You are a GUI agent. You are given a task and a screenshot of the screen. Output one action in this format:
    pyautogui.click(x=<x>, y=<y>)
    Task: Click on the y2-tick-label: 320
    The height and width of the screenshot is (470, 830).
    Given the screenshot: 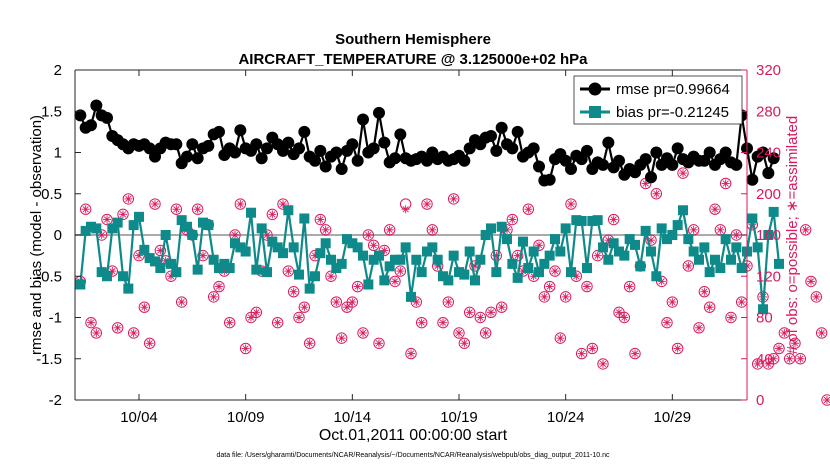 What is the action you would take?
    pyautogui.click(x=768, y=70)
    